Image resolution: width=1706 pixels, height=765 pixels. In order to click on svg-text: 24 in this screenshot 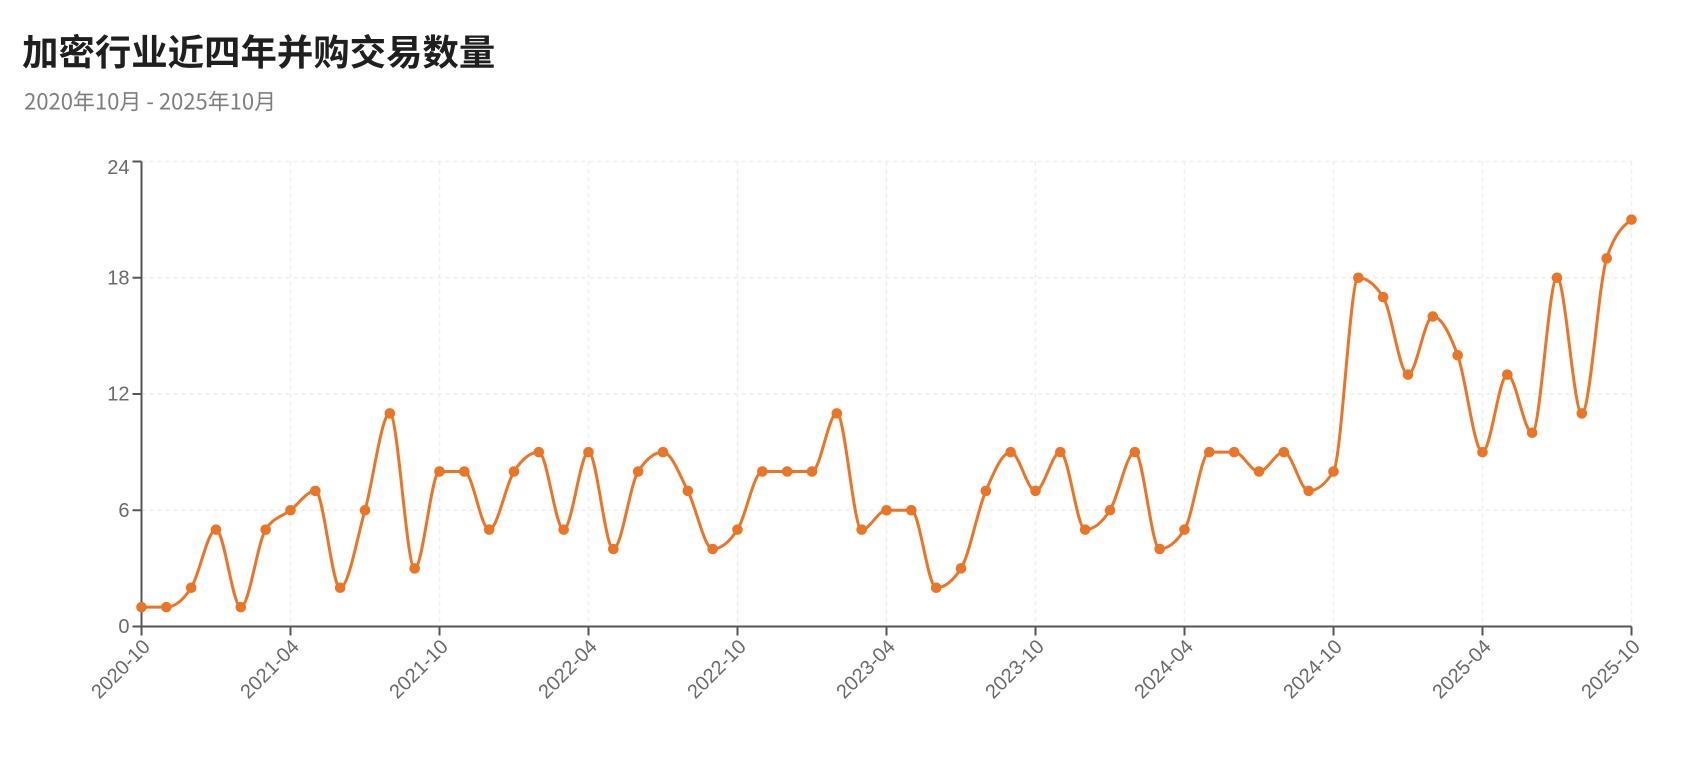, I will do `click(118, 168)`.